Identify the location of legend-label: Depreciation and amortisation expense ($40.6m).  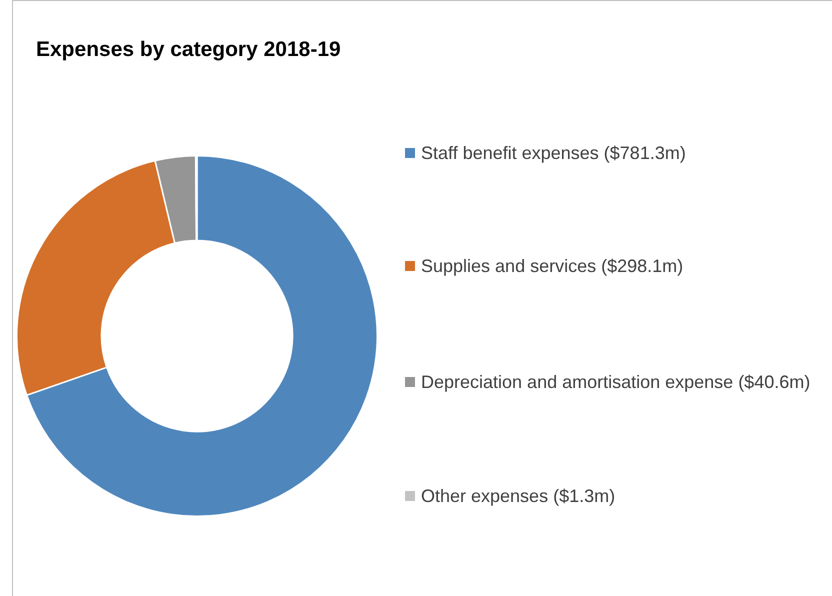
(615, 382).